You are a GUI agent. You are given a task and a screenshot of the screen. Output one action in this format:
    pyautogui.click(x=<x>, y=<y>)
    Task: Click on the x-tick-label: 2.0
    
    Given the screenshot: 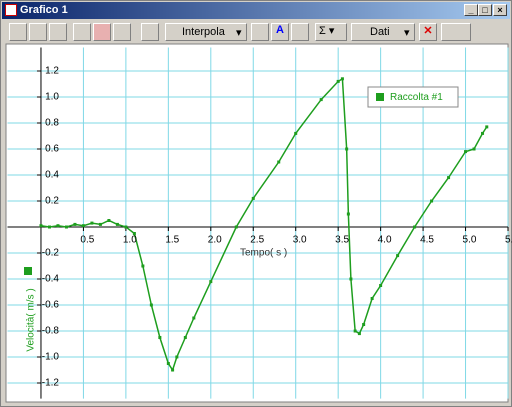 What is the action you would take?
    pyautogui.click(x=215, y=240)
    